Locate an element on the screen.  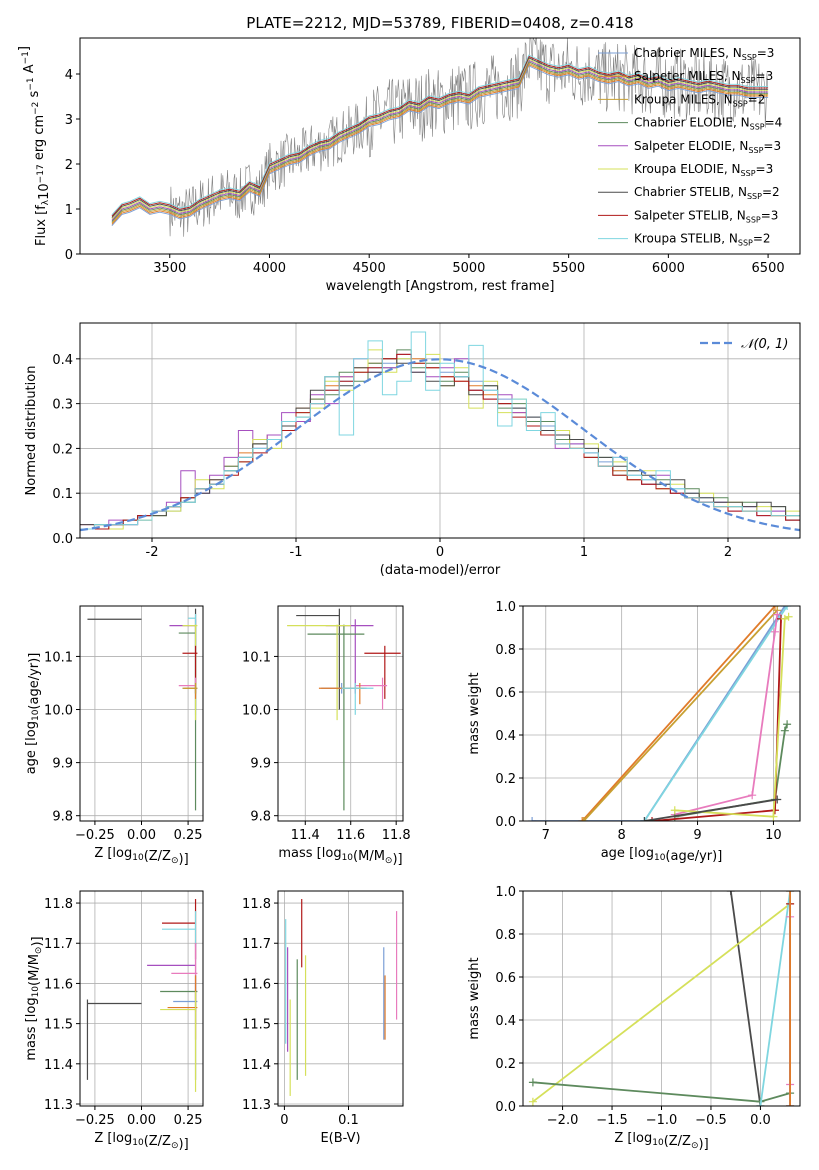
label-part: (data-model)/error is located at coordinates (440, 570).